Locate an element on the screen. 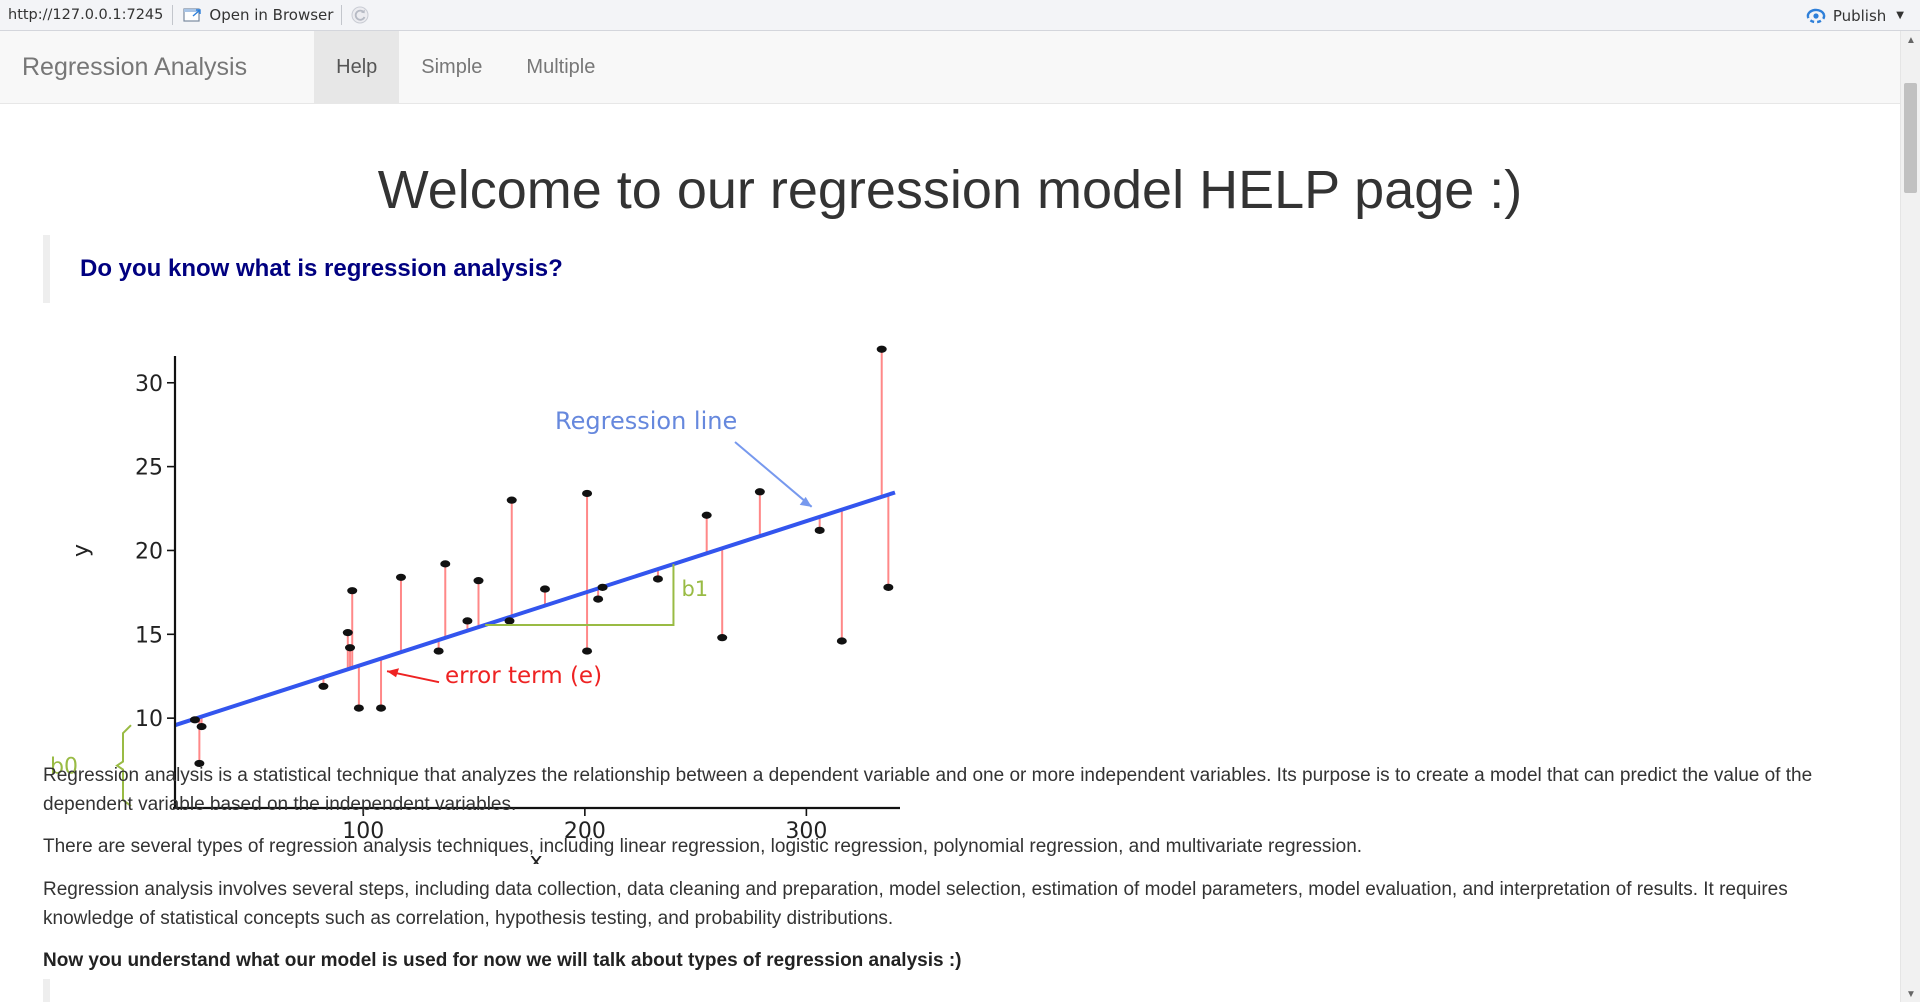  vertical-scrollbar: ▲ ▼ is located at coordinates (1910, 516).